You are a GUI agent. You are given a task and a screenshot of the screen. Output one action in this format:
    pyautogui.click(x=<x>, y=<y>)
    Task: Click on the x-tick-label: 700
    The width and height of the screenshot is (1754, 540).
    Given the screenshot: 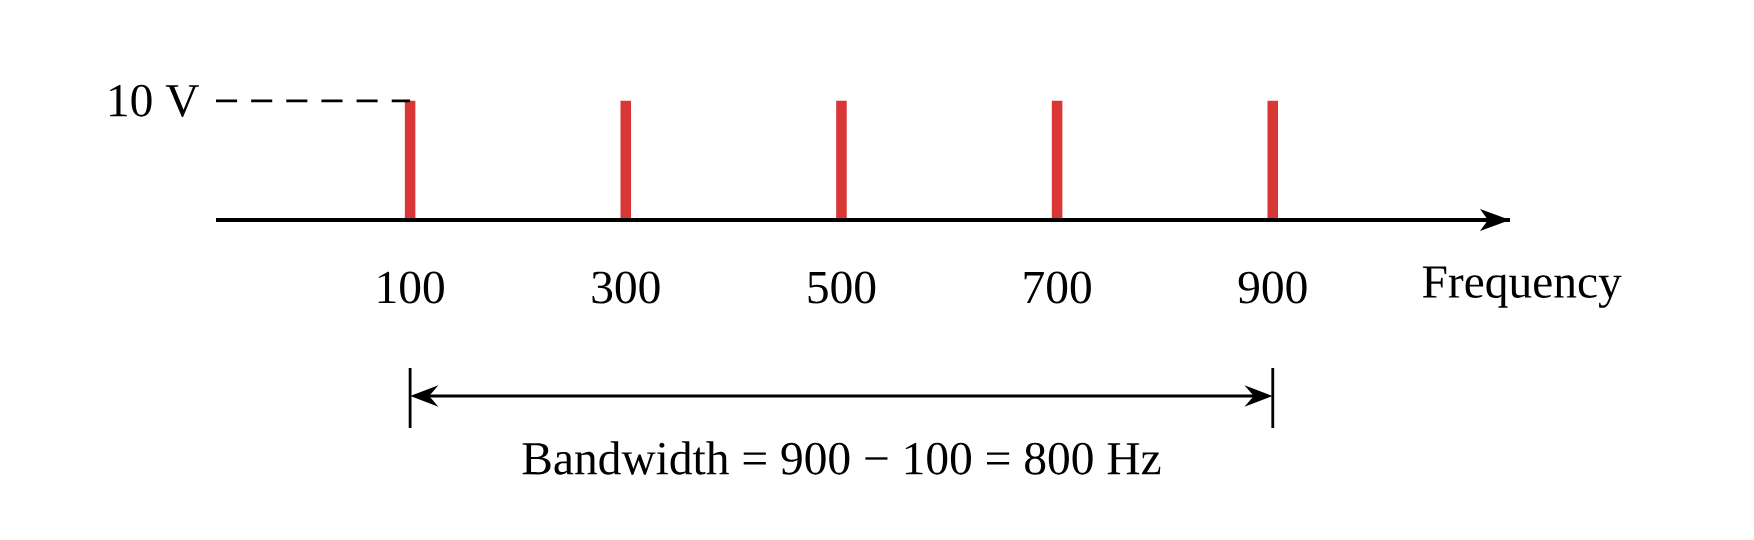 What is the action you would take?
    pyautogui.click(x=1057, y=287)
    